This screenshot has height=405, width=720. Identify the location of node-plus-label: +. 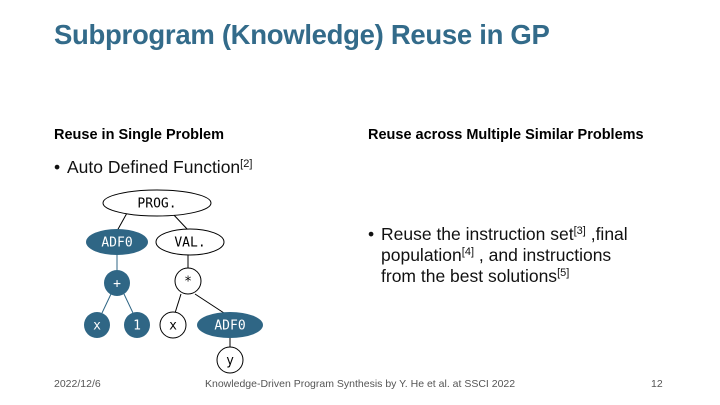
(117, 284).